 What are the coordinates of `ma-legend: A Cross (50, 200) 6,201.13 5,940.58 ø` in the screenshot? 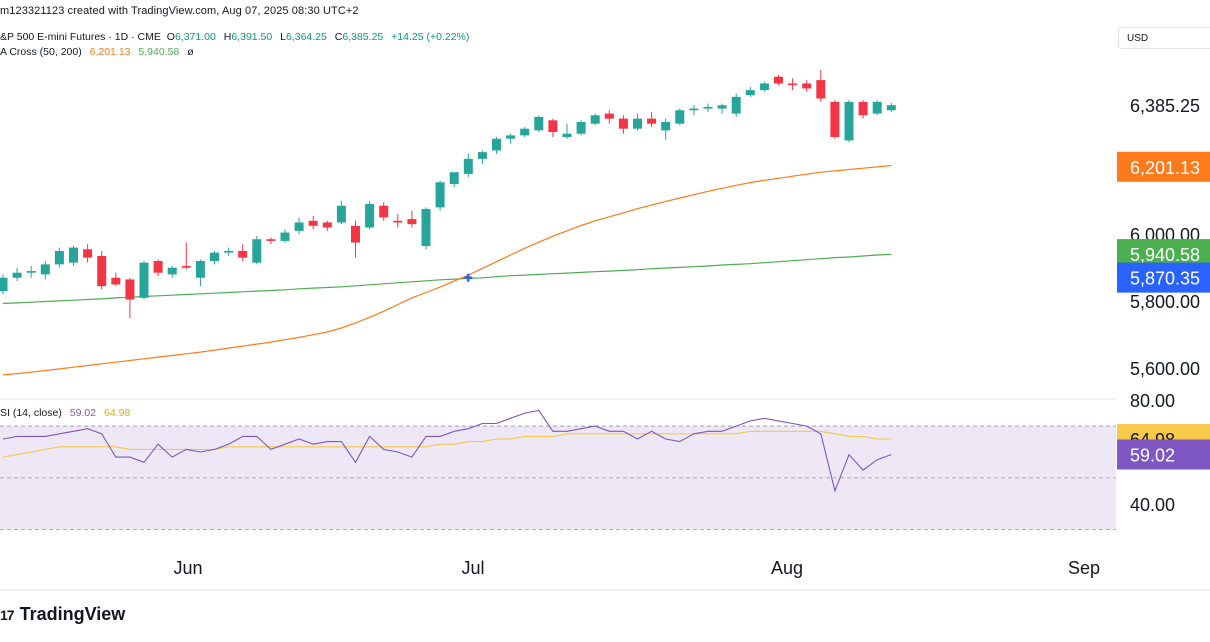 It's located at (99, 52).